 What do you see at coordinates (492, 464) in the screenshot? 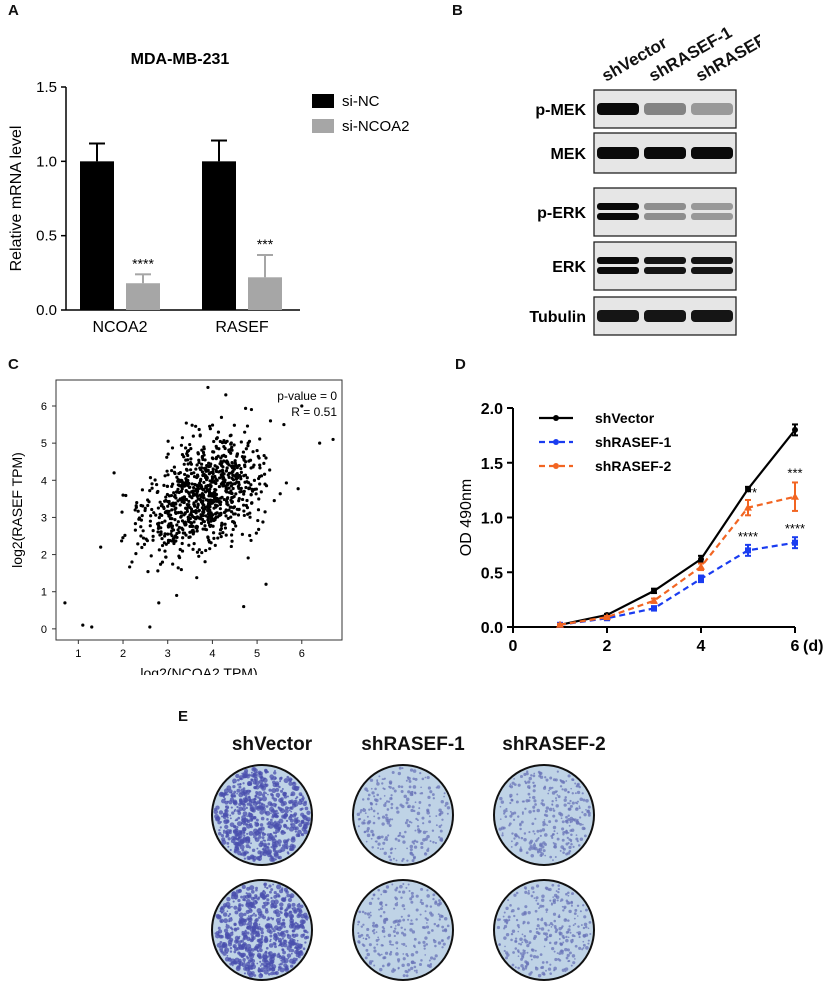
I see `y-tick-label: 1.5` at bounding box center [492, 464].